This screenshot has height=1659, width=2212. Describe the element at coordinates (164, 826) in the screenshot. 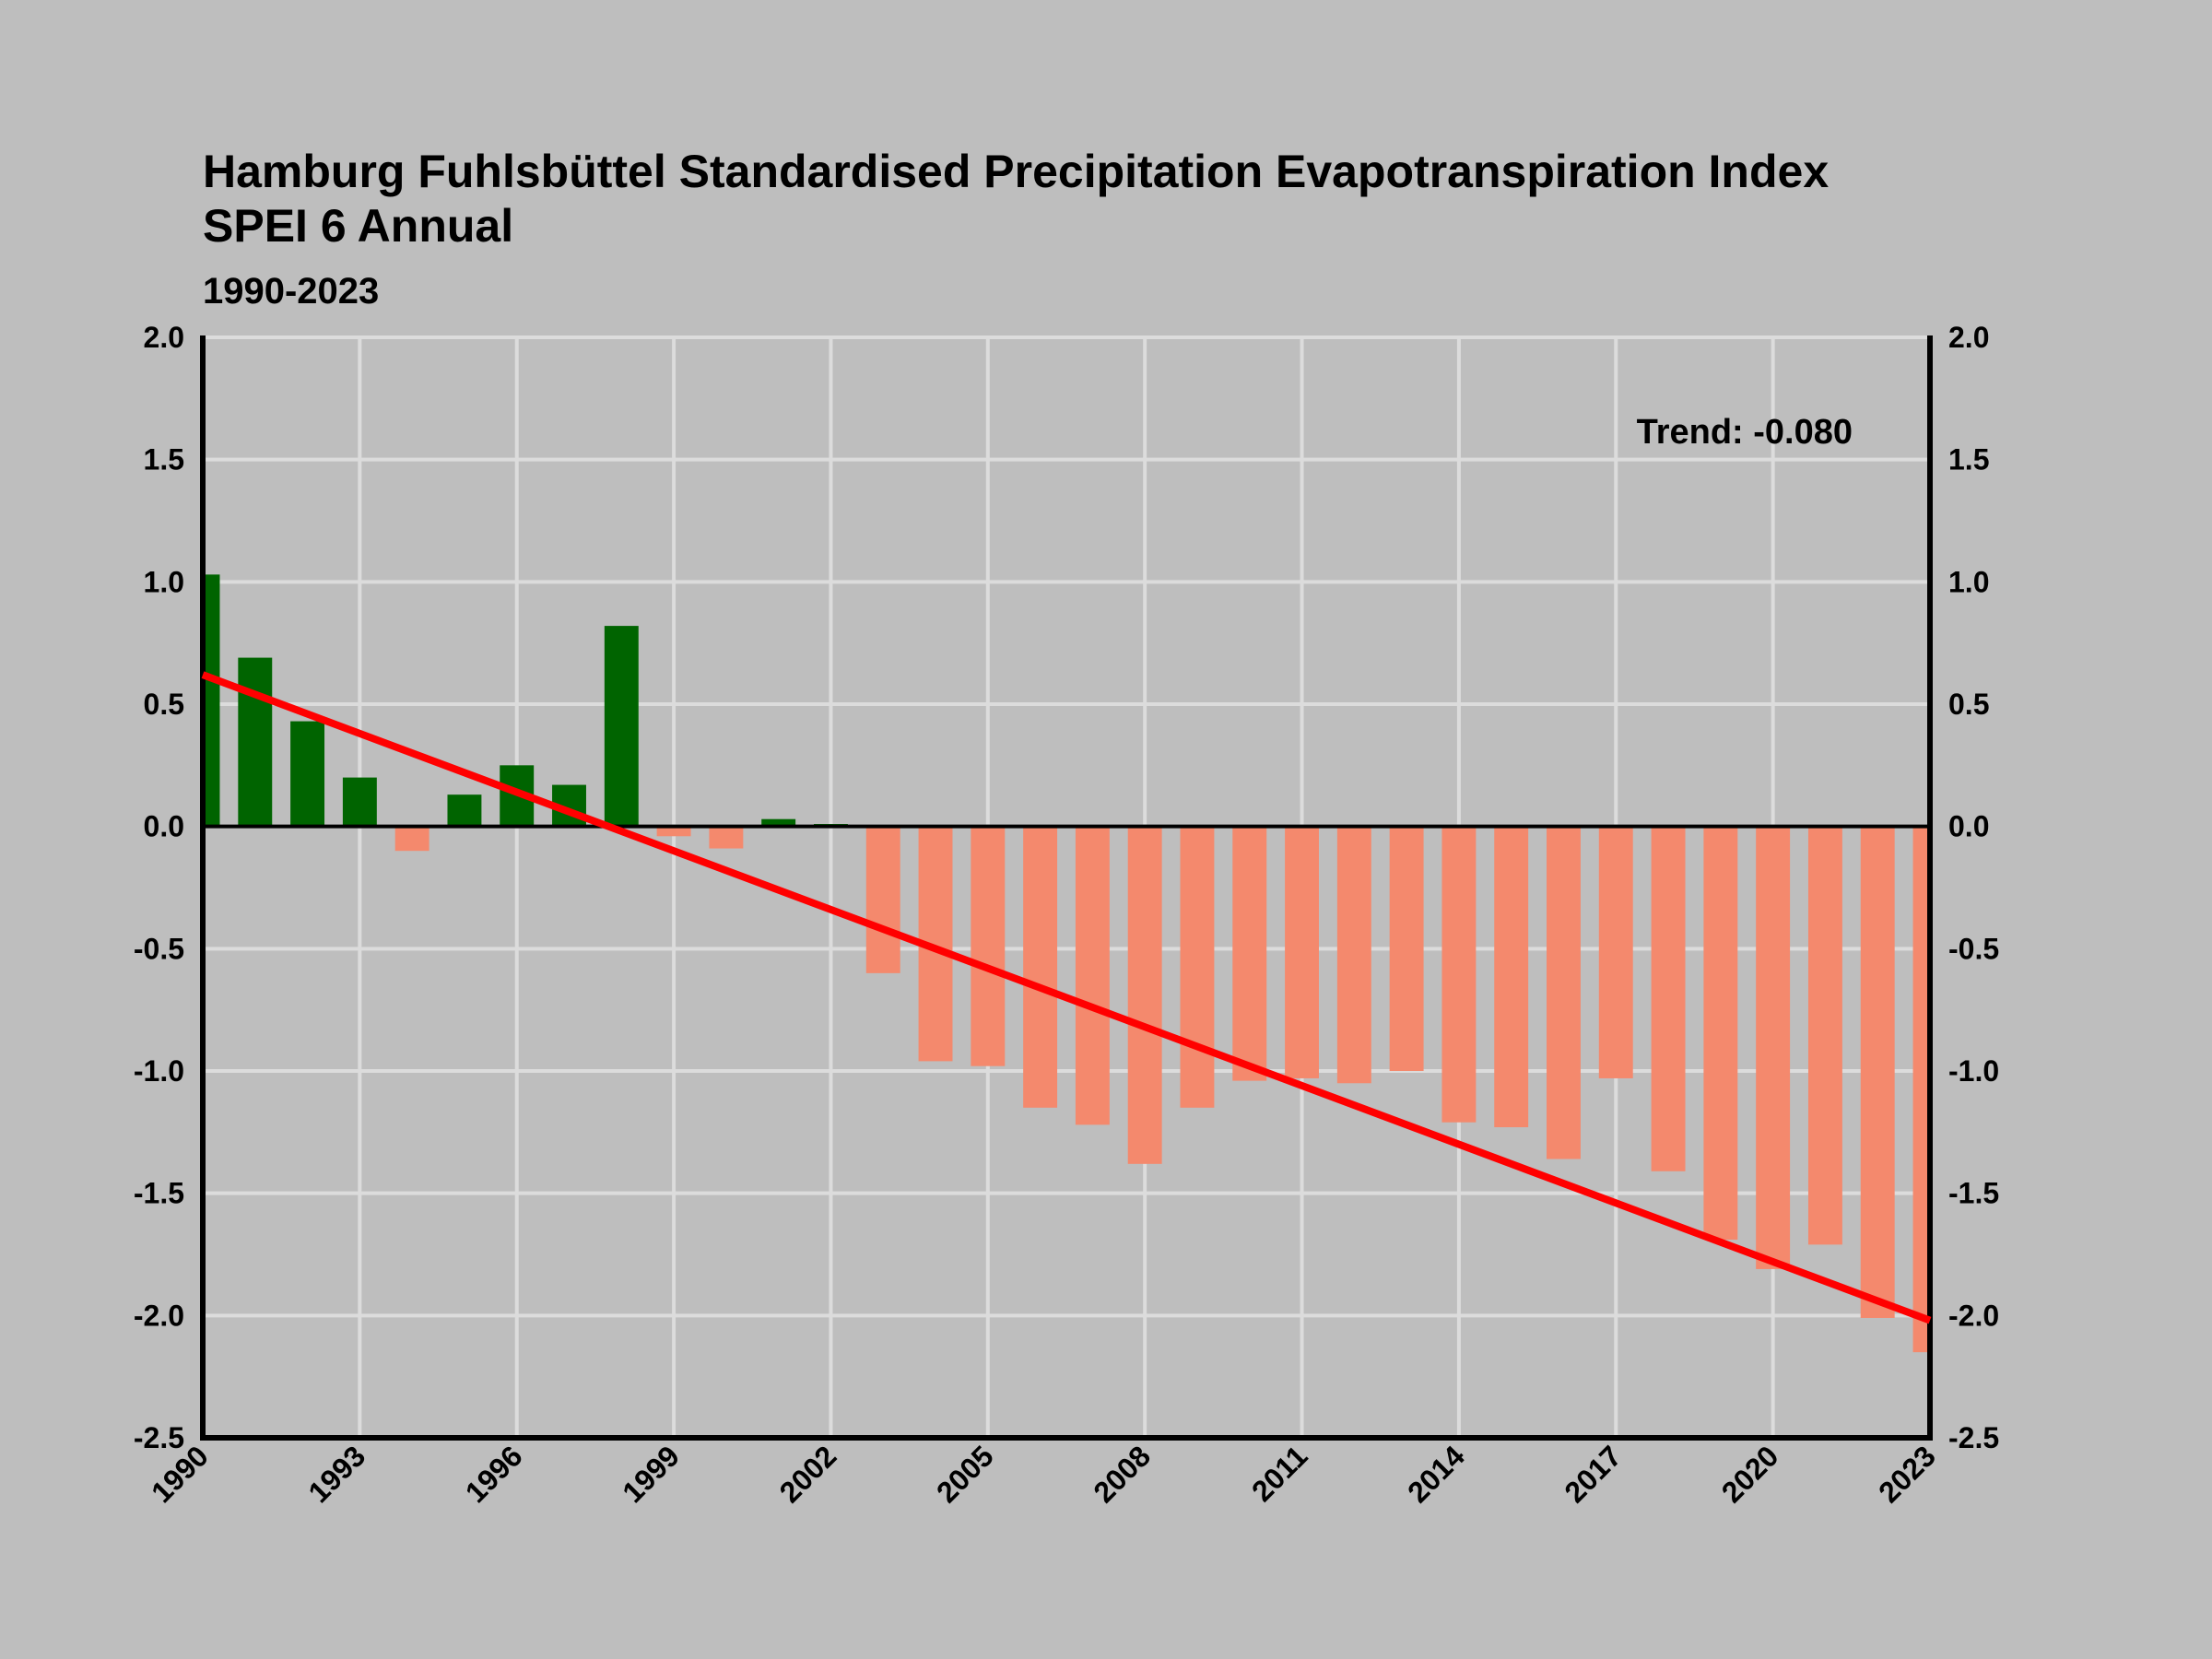

I see `y-tick-label-left: 0.0` at that location.